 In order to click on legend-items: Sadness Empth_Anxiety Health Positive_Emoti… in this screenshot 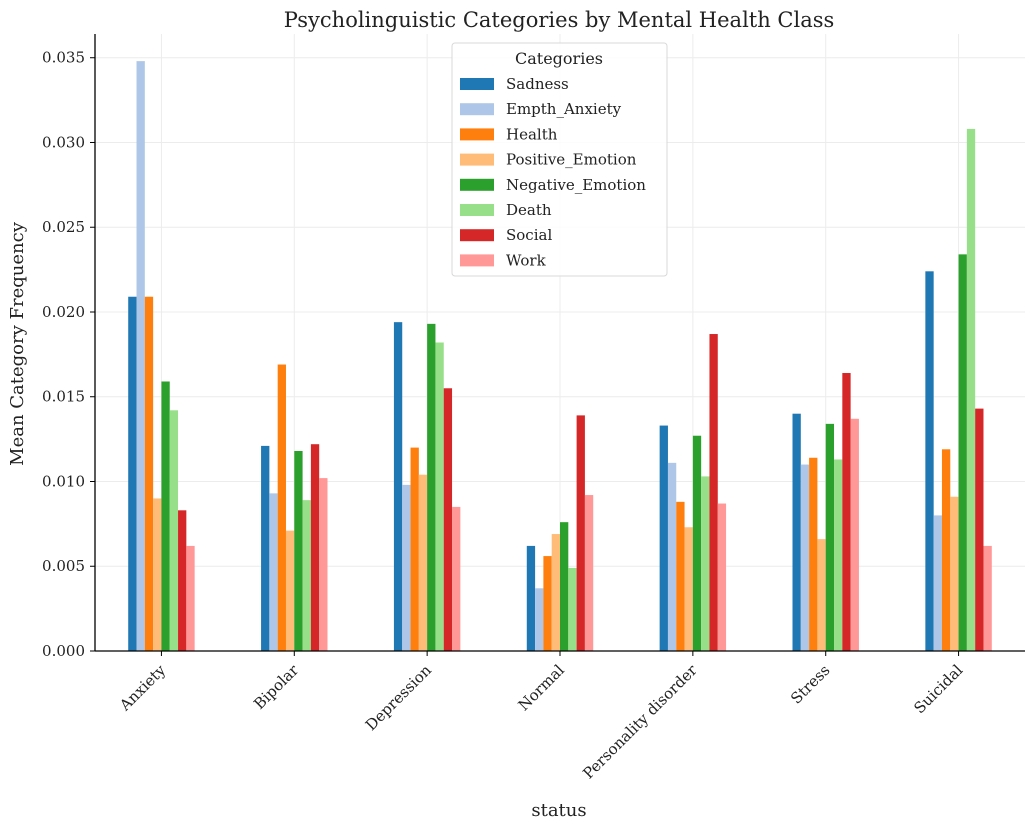, I will do `click(553, 172)`.